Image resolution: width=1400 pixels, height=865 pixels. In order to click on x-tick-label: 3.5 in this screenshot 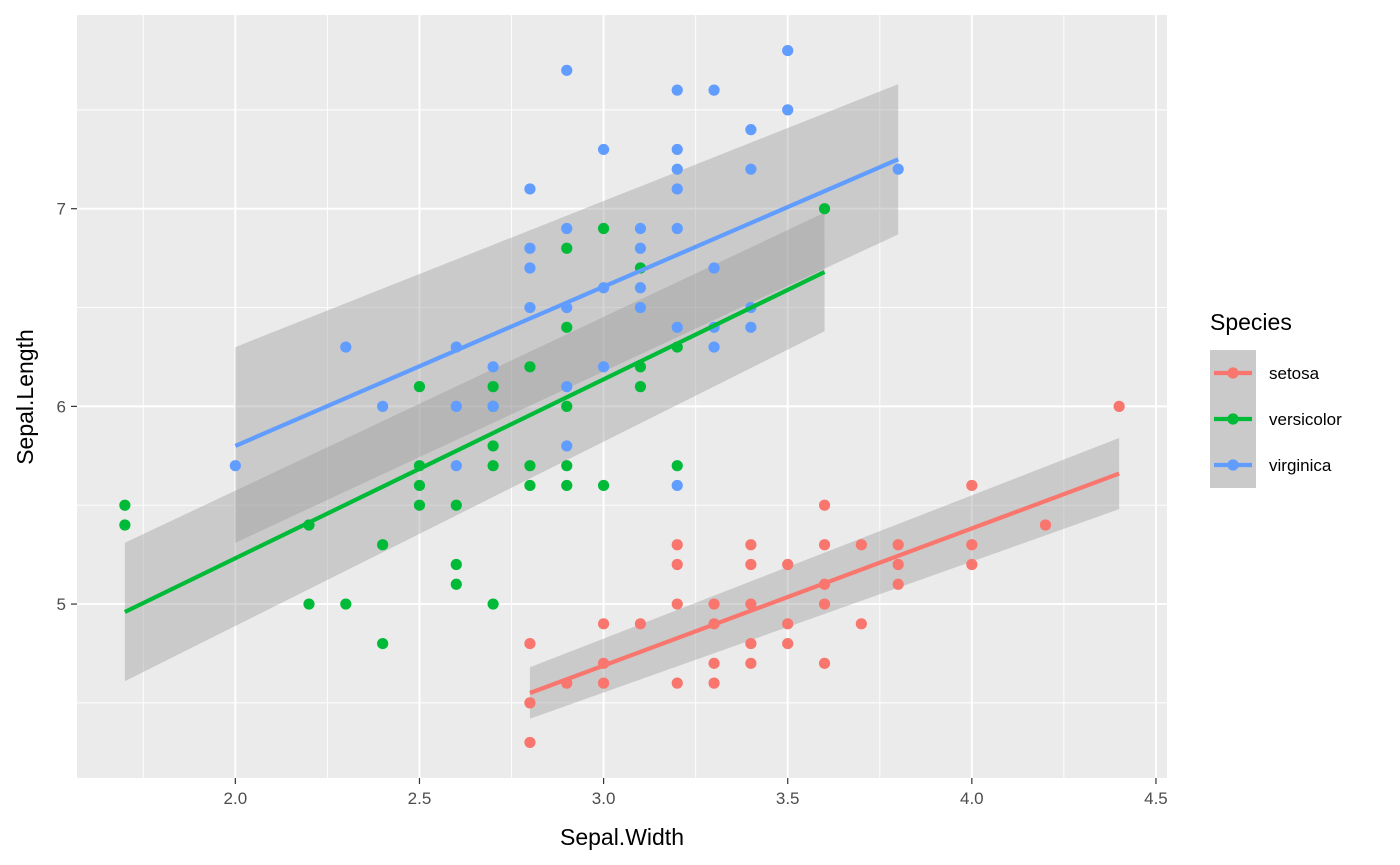, I will do `click(788, 798)`.